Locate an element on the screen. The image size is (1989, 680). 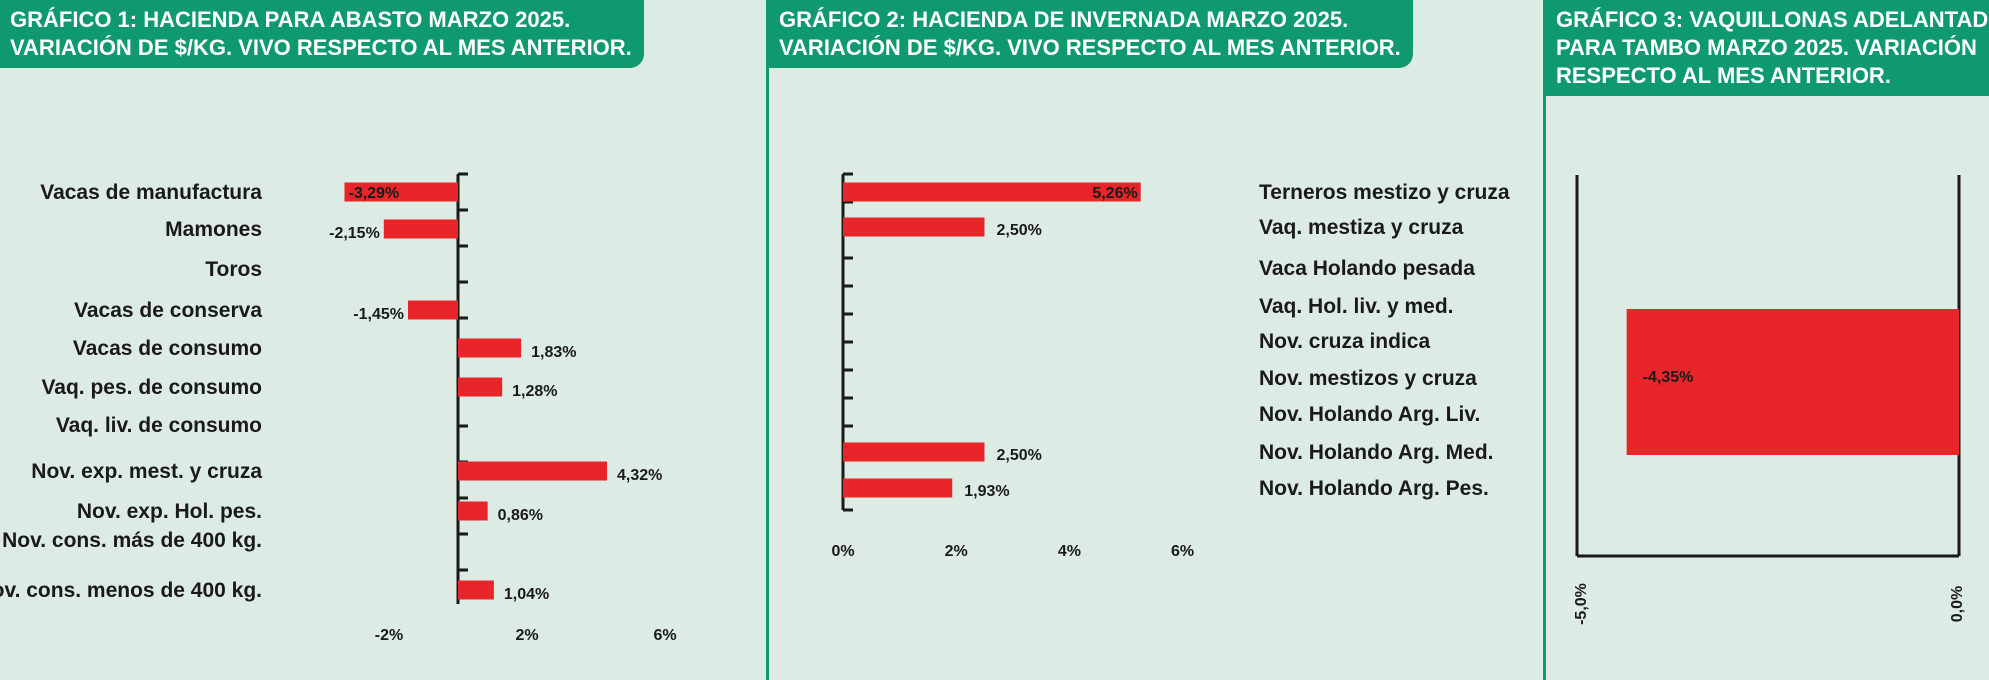
category-label: Vaq. Hol. liv. y med. is located at coordinates (1356, 306).